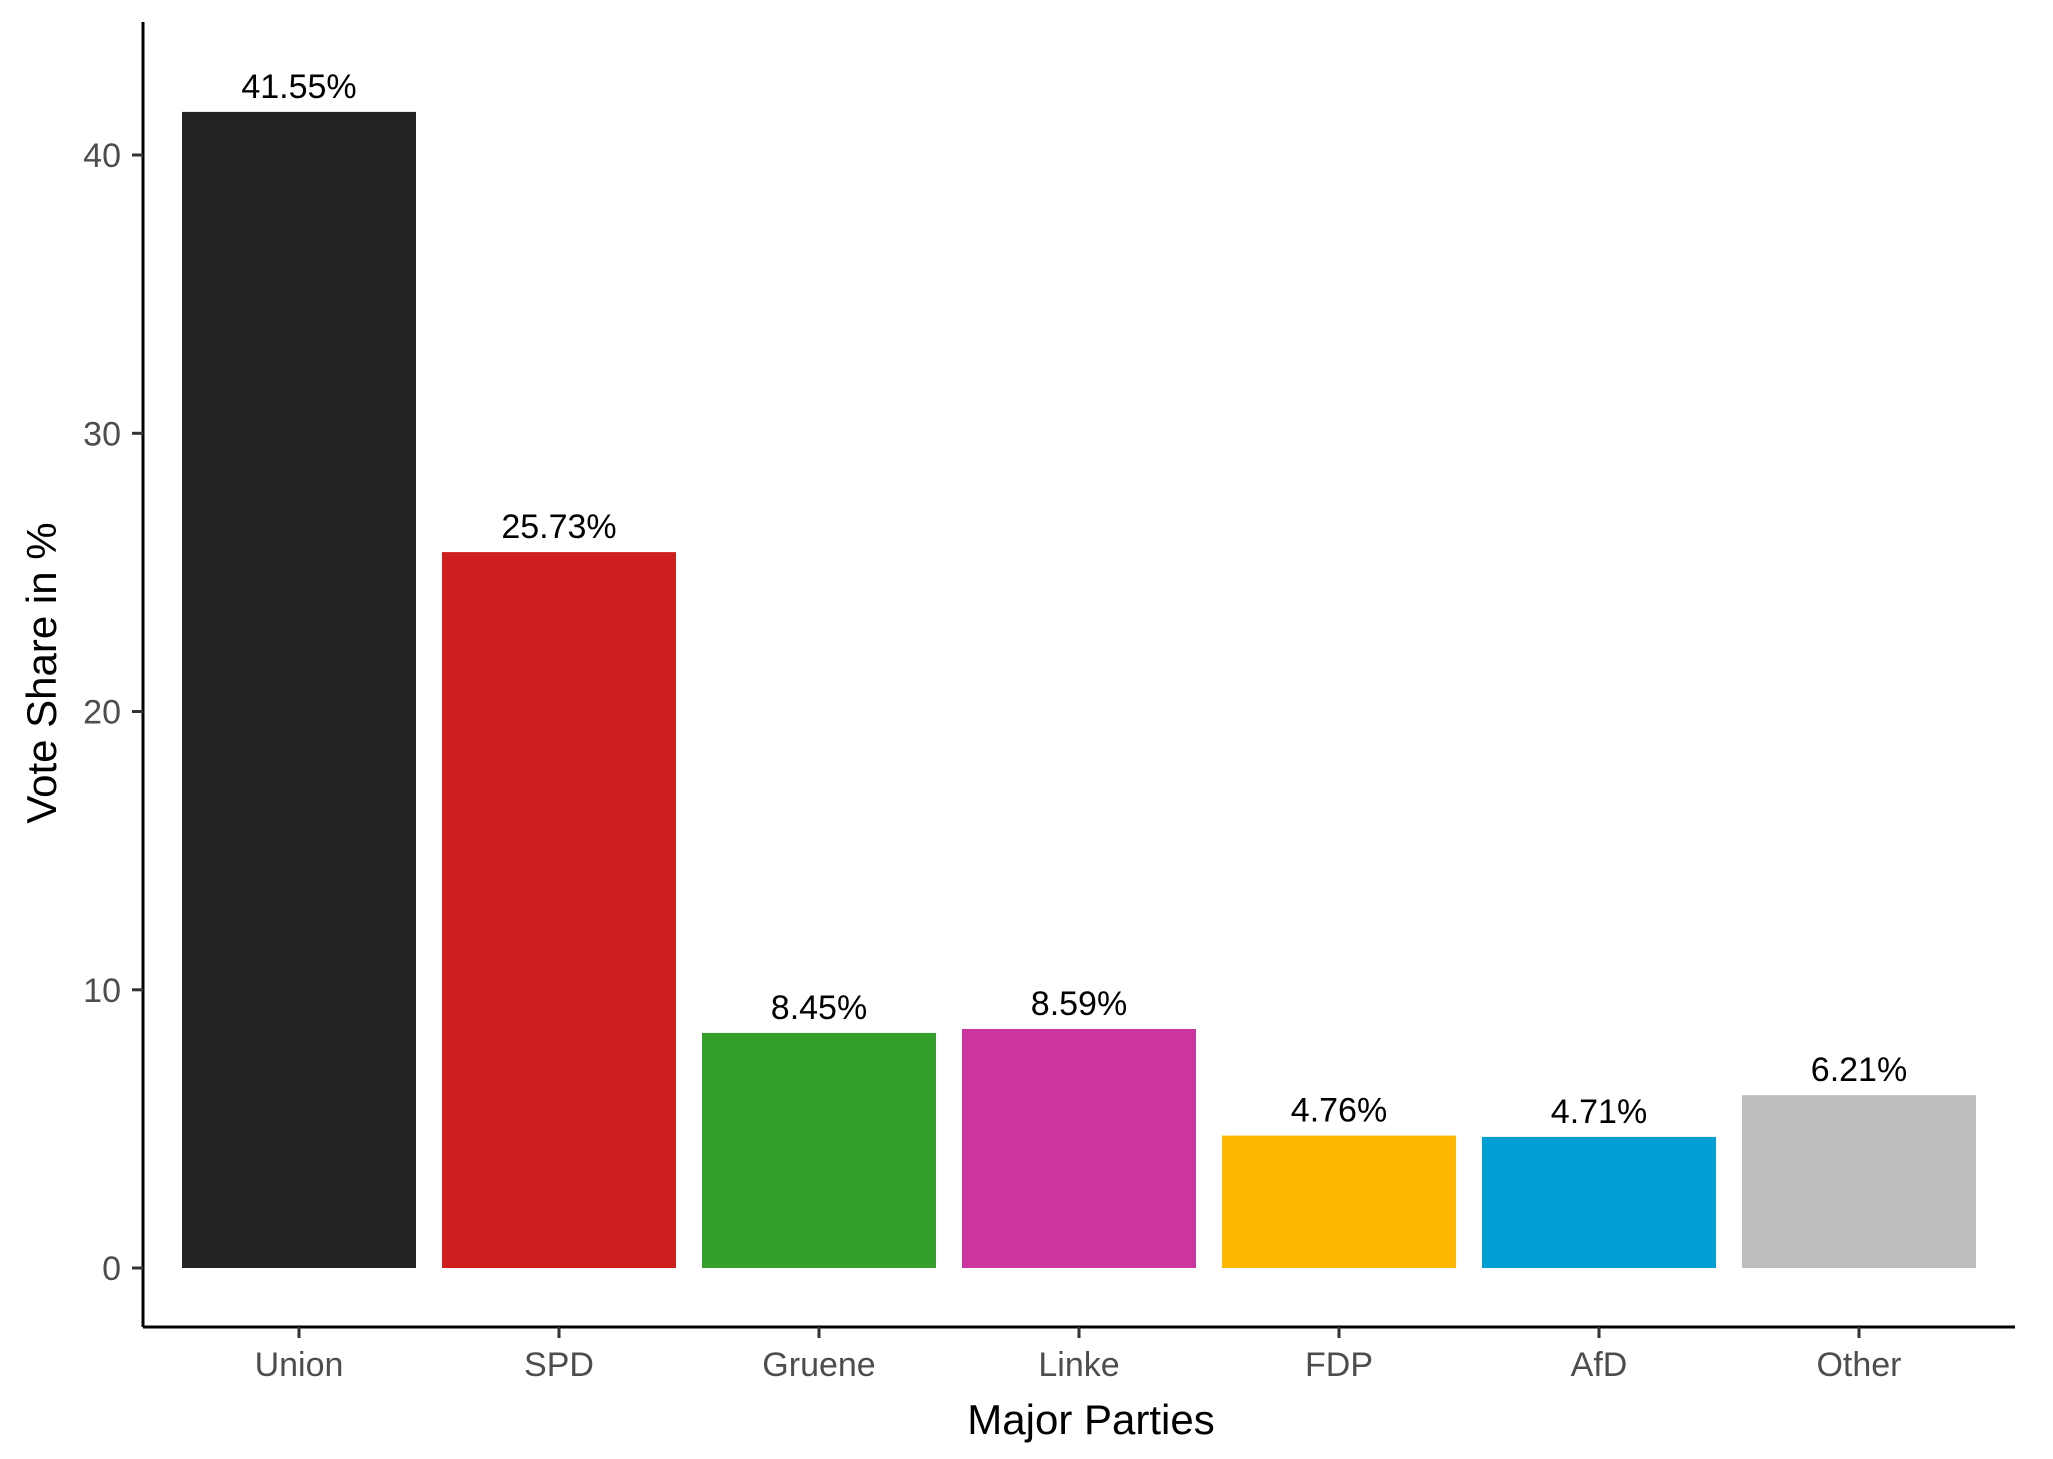 The height and width of the screenshot is (1459, 2053). I want to click on y-axis-ticks: 0 10 20 30 40, so click(113, 712).